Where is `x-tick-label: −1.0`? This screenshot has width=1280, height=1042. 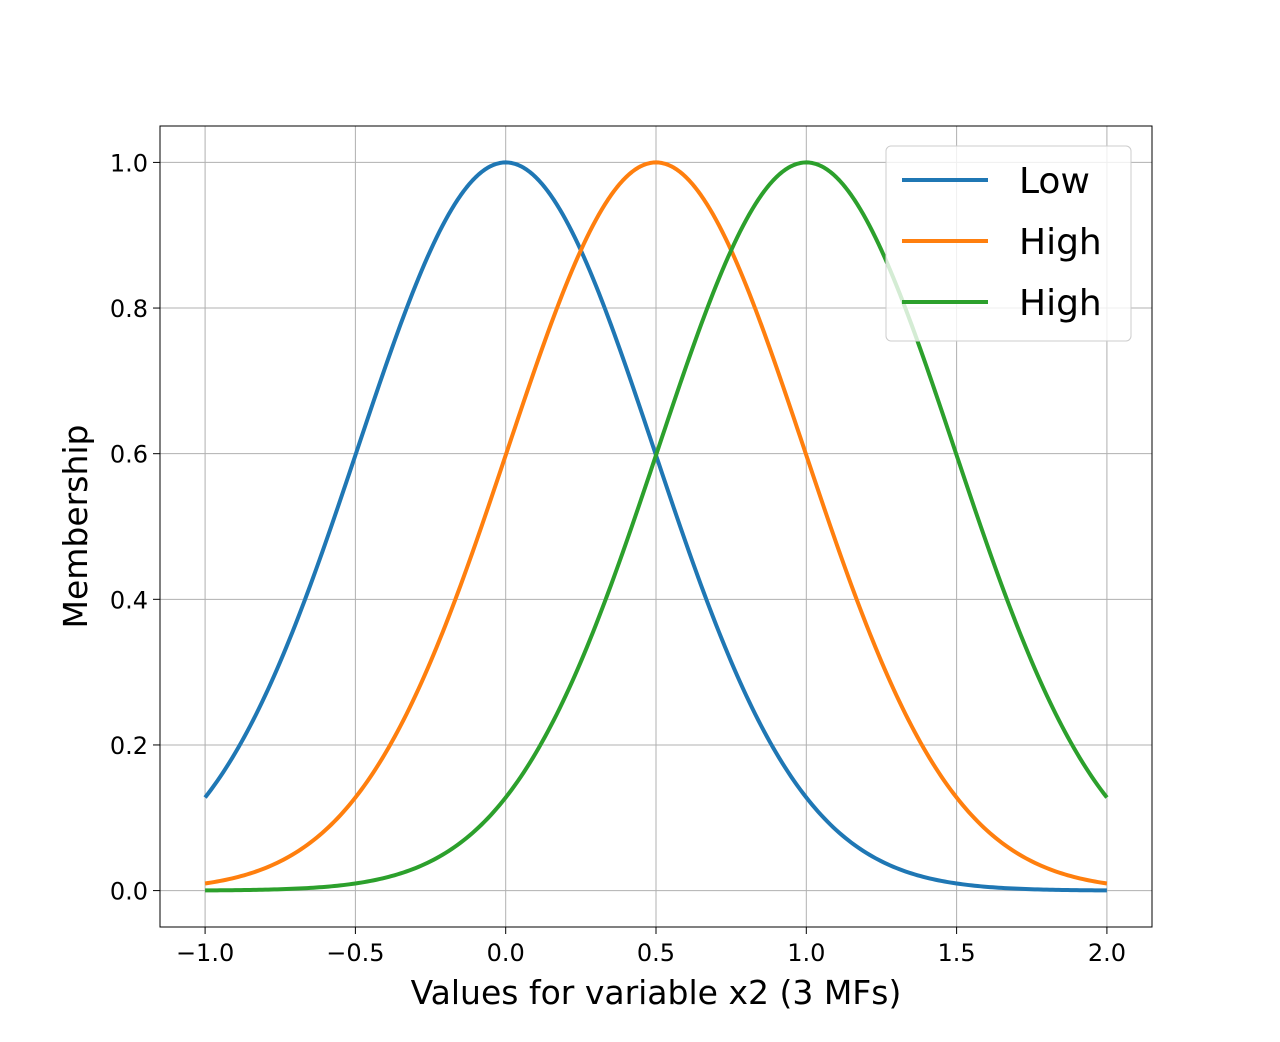 x-tick-label: −1.0 is located at coordinates (205, 953).